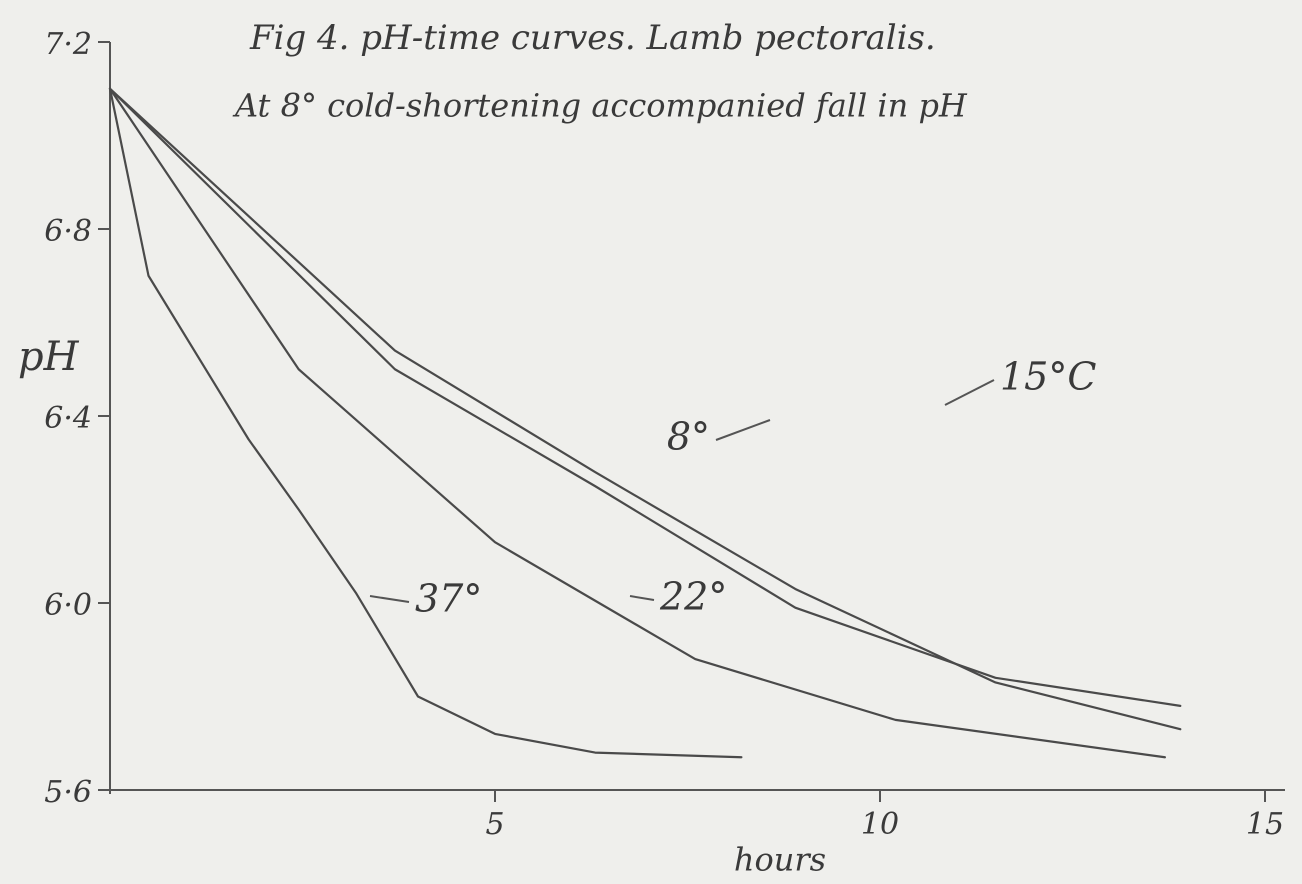 The image size is (1302, 884). What do you see at coordinates (1265, 824) in the screenshot?
I see `x-tick-label: 15` at bounding box center [1265, 824].